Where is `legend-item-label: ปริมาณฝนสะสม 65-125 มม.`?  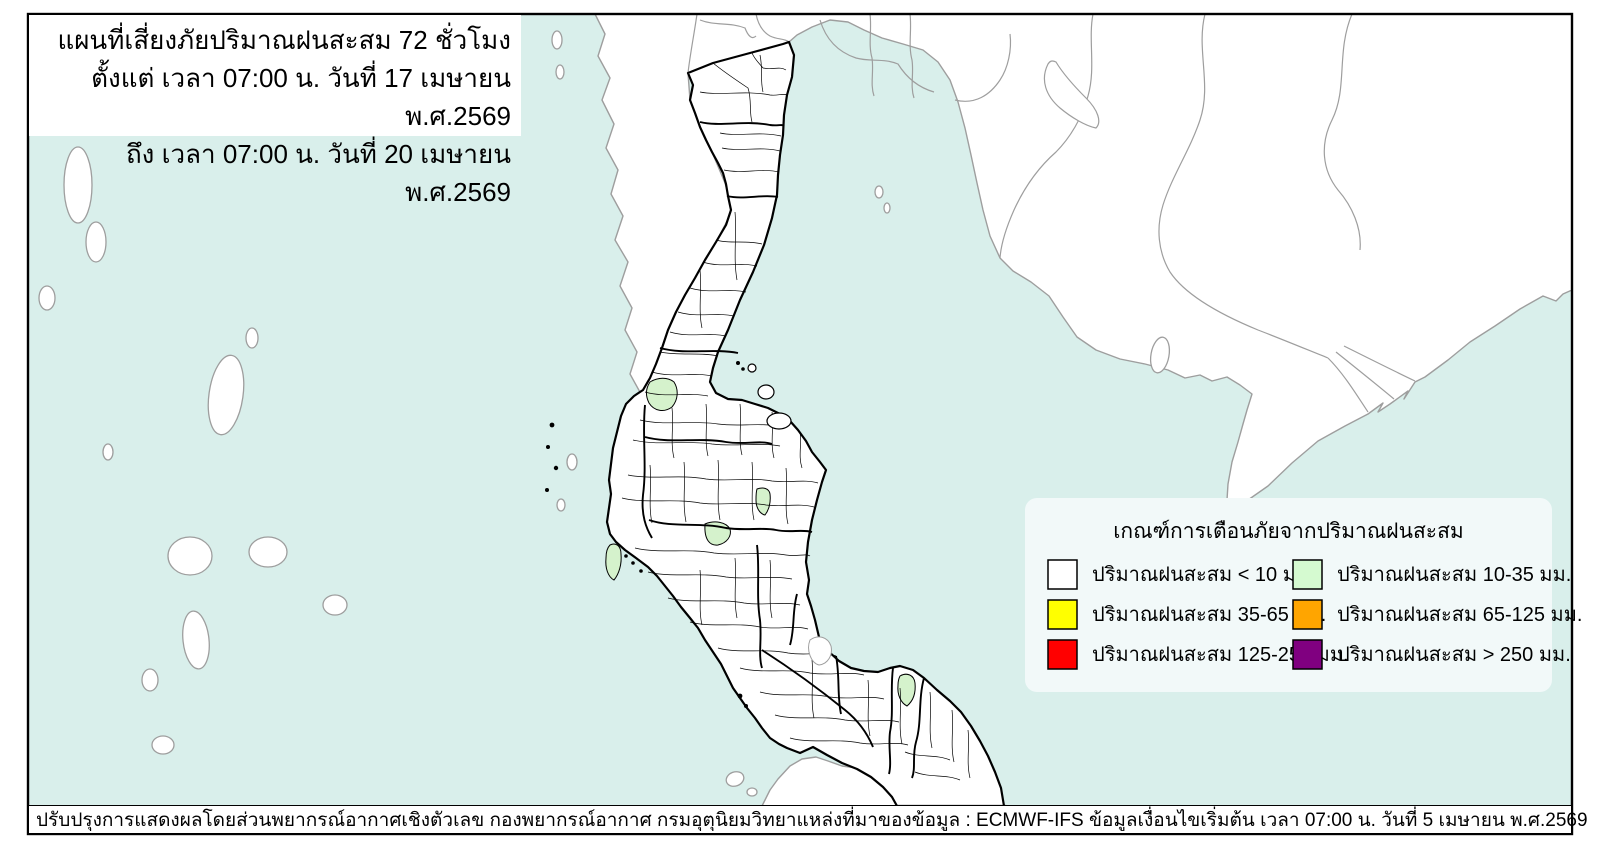 legend-item-label: ปริมาณฝนสะสม 65-125 มม. is located at coordinates (1460, 615).